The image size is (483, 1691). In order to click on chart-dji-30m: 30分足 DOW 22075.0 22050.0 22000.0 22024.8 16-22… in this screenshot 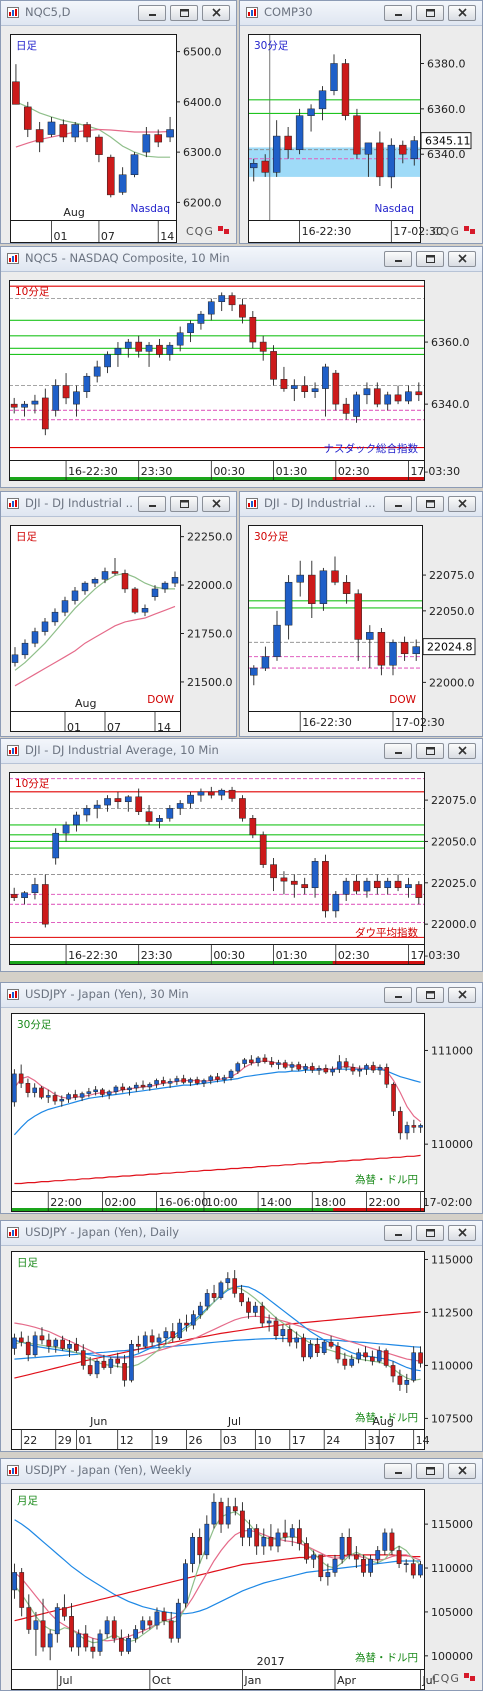, I will do `click(361, 614)`.